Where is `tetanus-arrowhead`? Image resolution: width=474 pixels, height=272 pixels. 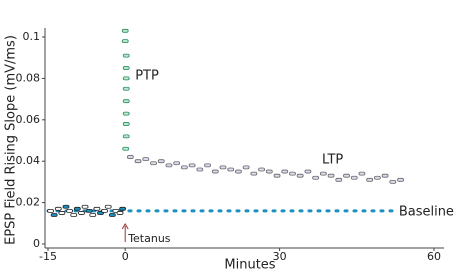 tetanus-arrowhead is located at coordinates (125, 226).